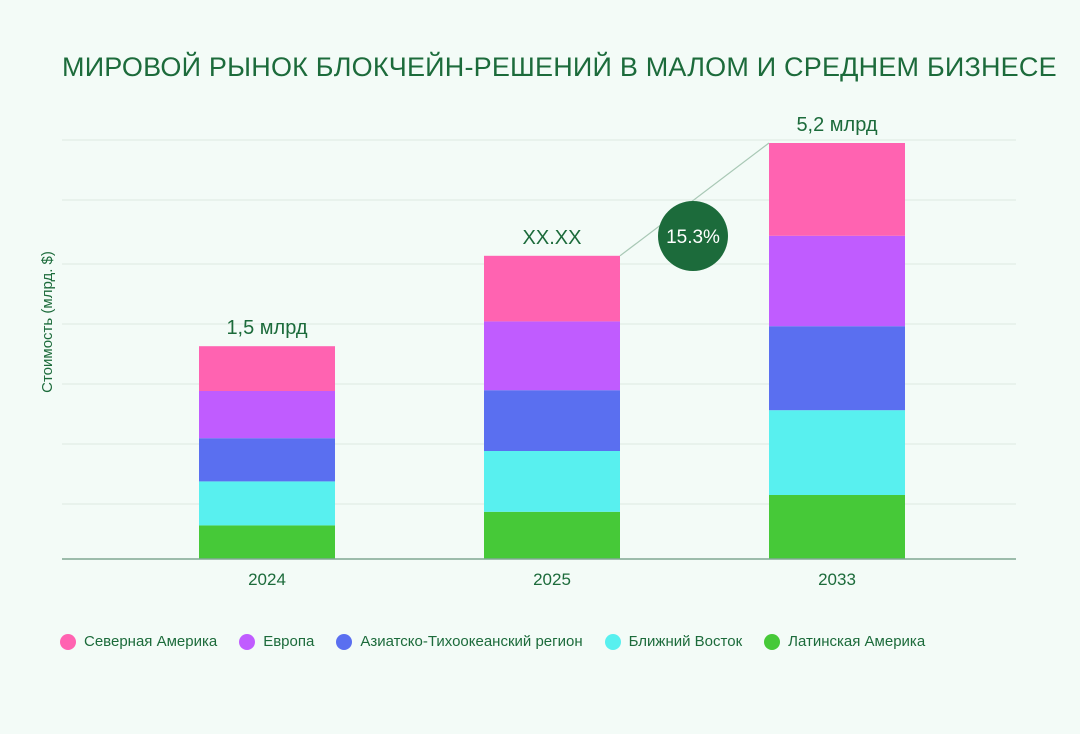 The height and width of the screenshot is (734, 1080). What do you see at coordinates (857, 641) in the screenshot?
I see `legend-label-latin_america: Латинская Америка` at bounding box center [857, 641].